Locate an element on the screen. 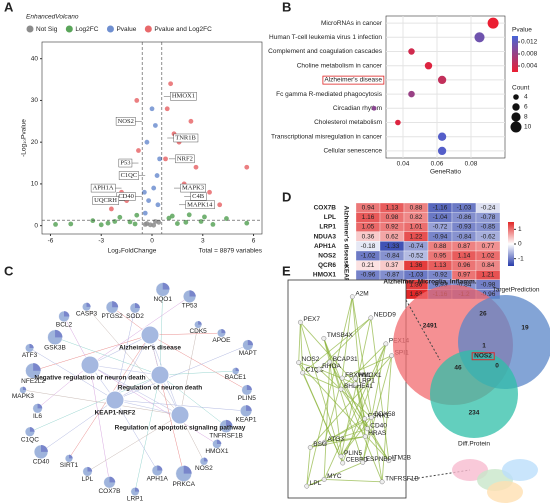 This screenshot has width=550, height=504. ppi-label: CEBPD is located at coordinates (357, 460).